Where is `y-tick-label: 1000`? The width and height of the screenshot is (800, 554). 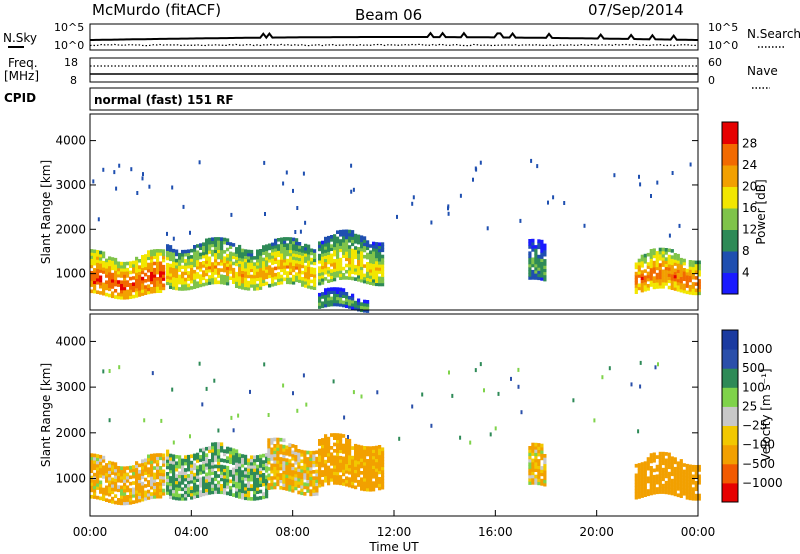 y-tick-label: 1000 is located at coordinates (70, 274).